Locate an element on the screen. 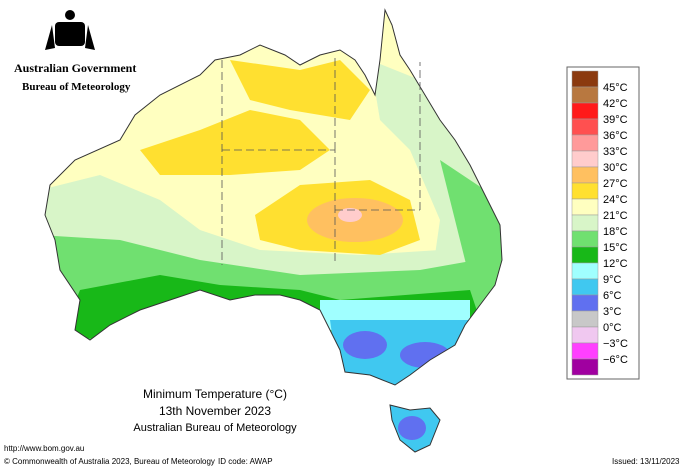  legend-label: −6°C is located at coordinates (615, 360).